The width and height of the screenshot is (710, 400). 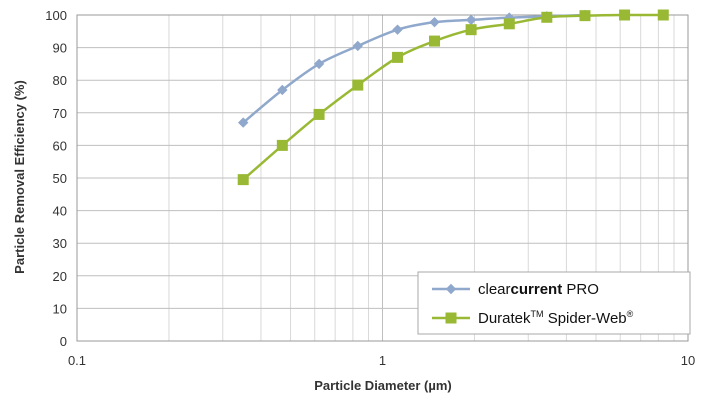 I want to click on series-clearcurrent, so click(x=414, y=68).